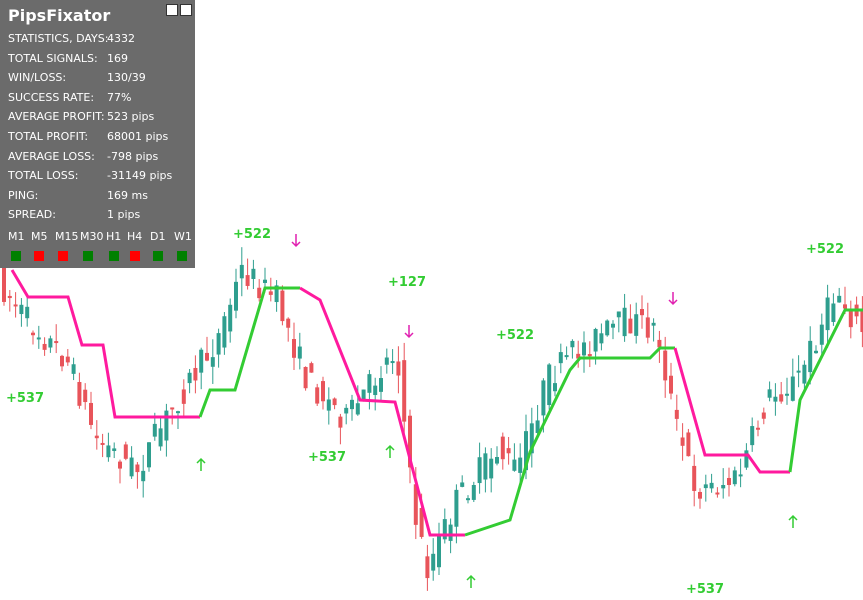 Image resolution: width=863 pixels, height=600 pixels. What do you see at coordinates (158, 236) in the screenshot?
I see `timeframe-label: D1` at bounding box center [158, 236].